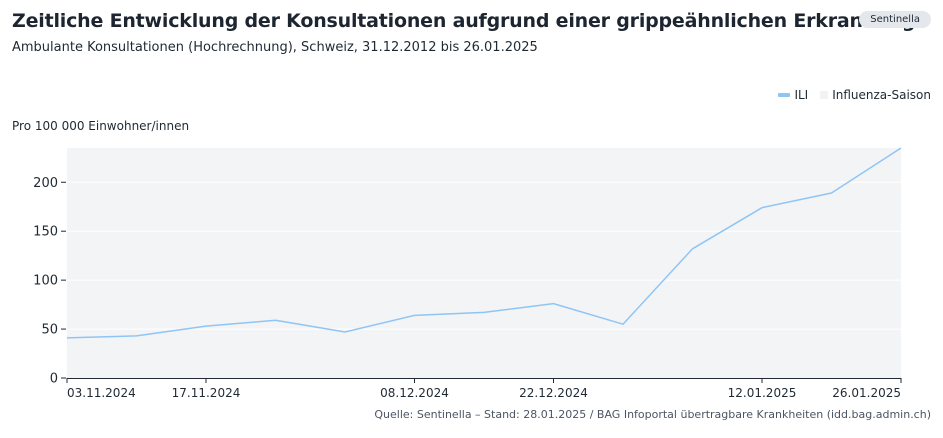  Describe the element at coordinates (793, 95) in the screenshot. I see `legend-item-ili: ILI` at that location.